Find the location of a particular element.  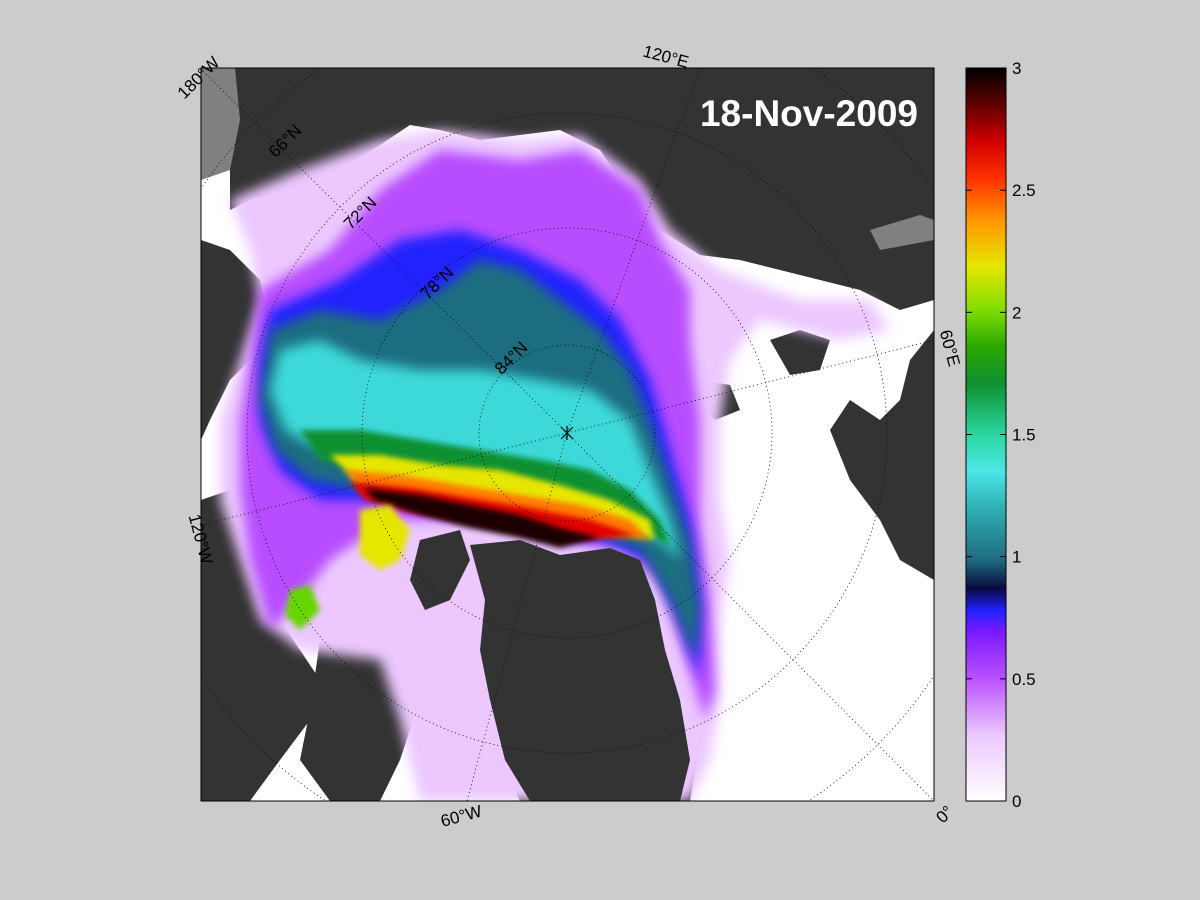

land-overlay is located at coordinates (550, 665).